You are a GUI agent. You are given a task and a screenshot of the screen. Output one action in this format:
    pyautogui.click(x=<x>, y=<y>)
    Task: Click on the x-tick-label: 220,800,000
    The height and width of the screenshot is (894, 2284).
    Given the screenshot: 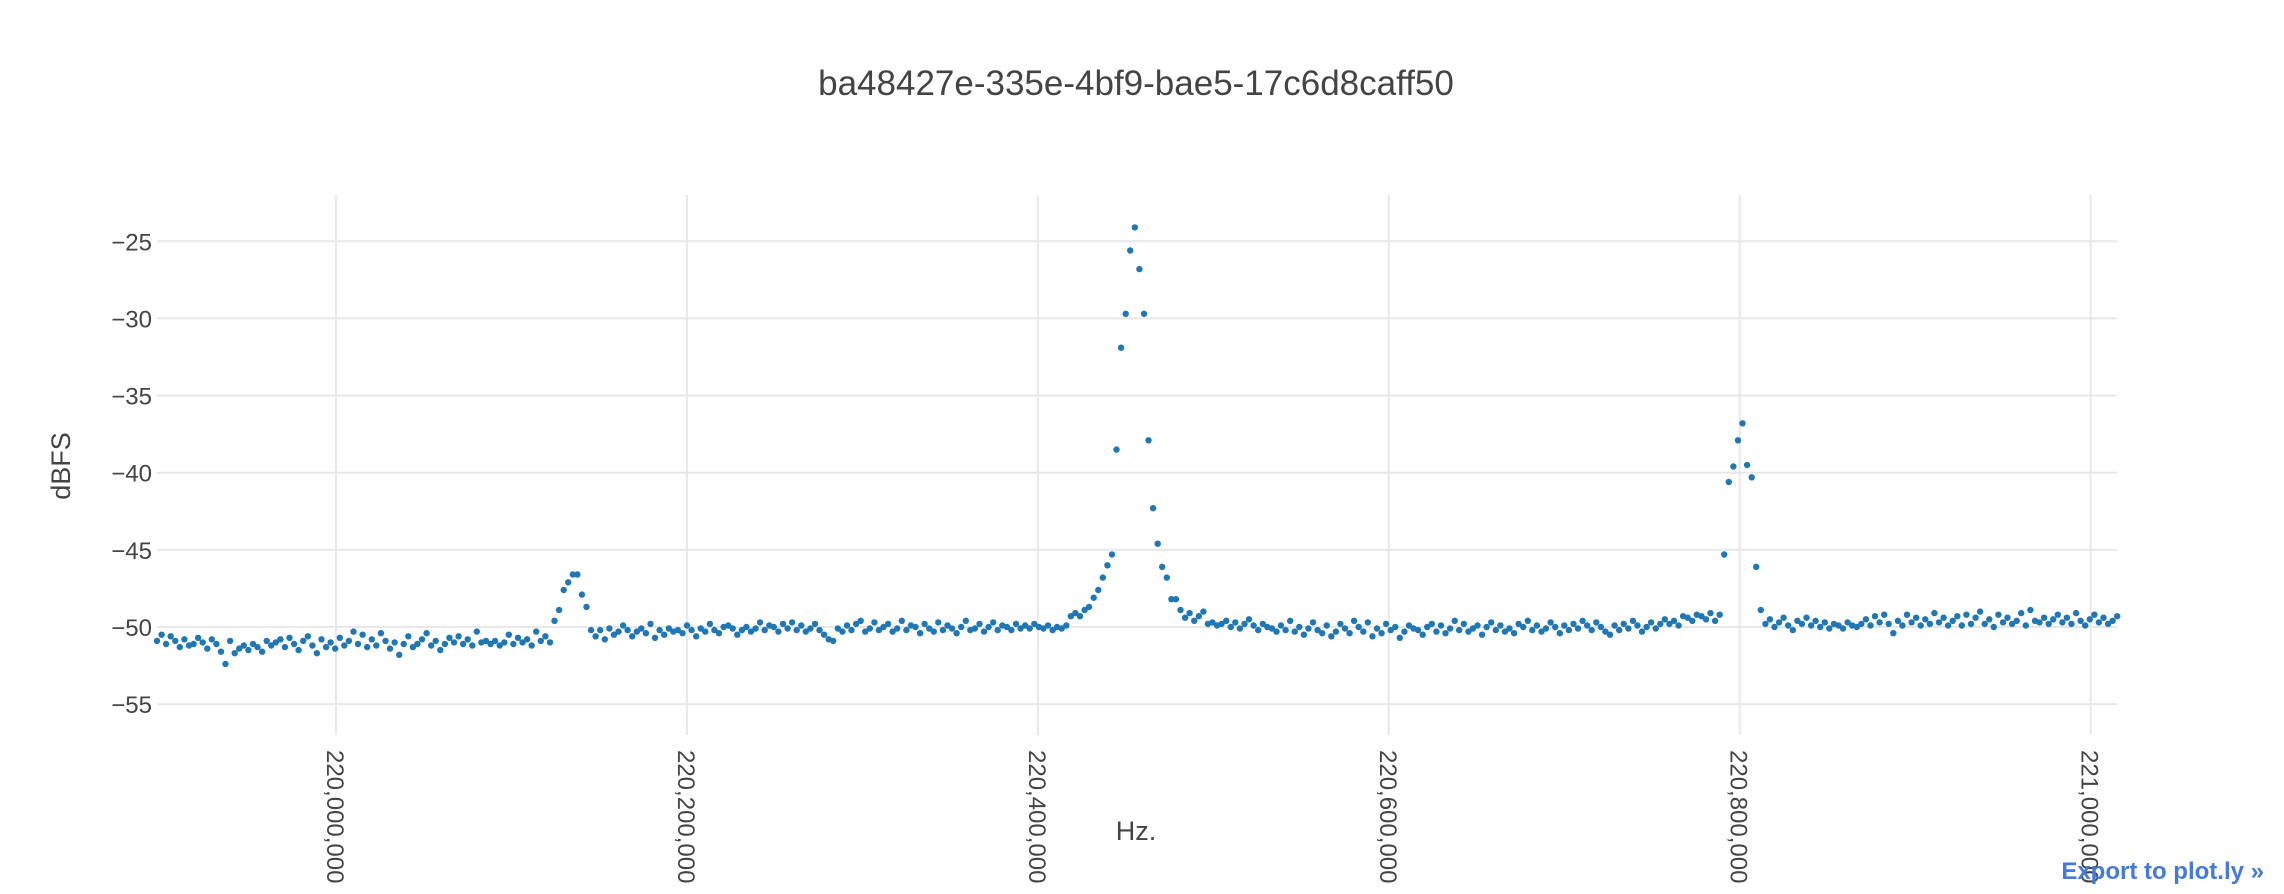 What is the action you would take?
    pyautogui.click(x=1738, y=816)
    